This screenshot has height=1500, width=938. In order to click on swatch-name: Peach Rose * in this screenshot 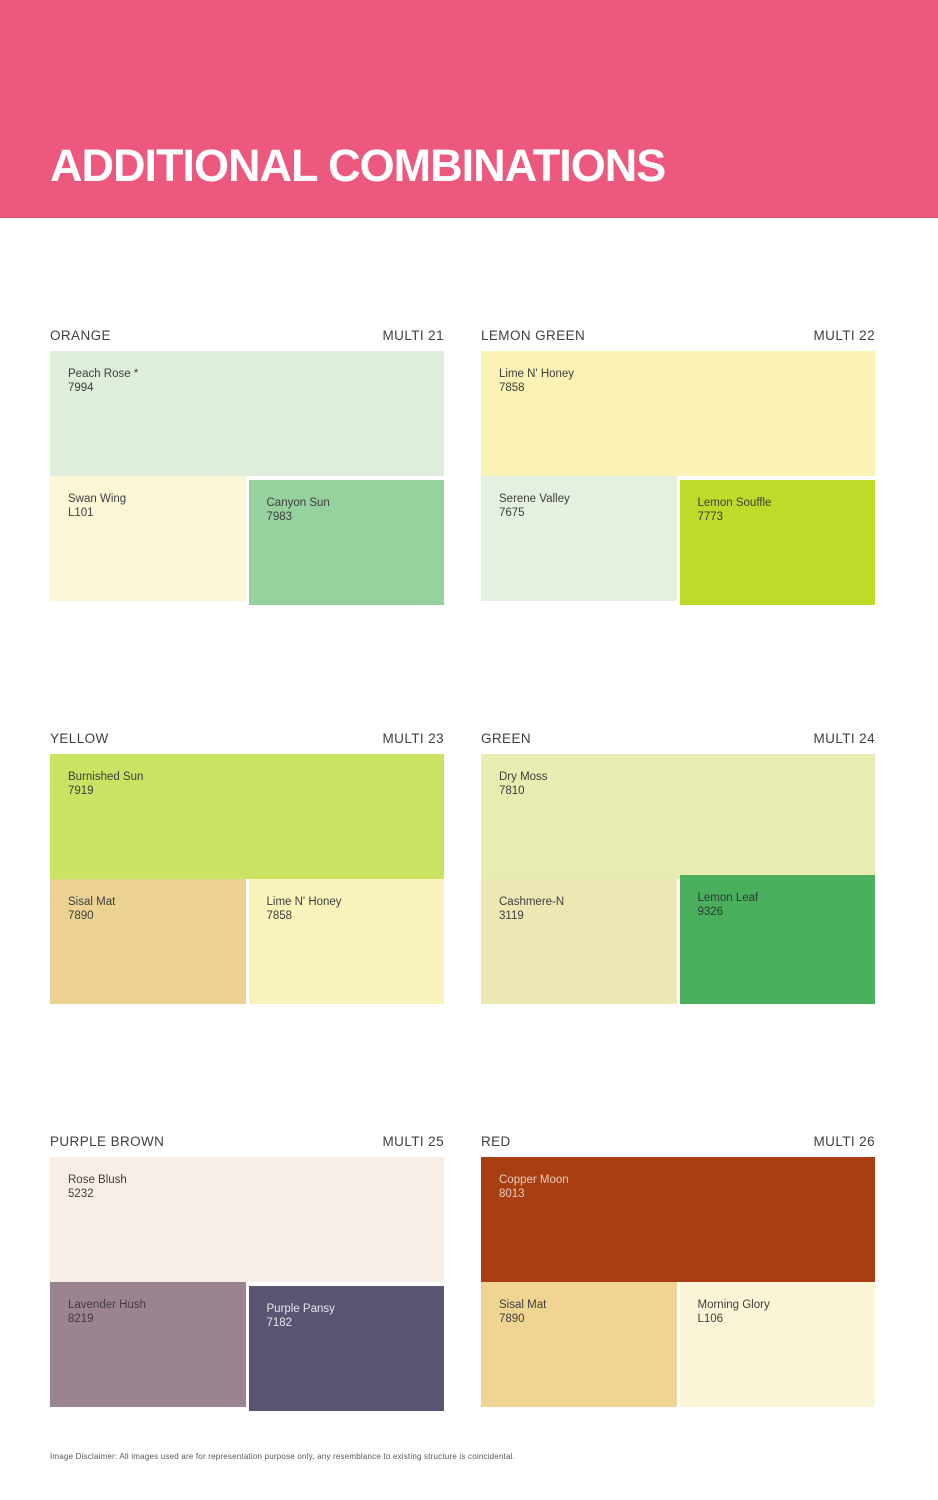, I will do `click(103, 374)`.